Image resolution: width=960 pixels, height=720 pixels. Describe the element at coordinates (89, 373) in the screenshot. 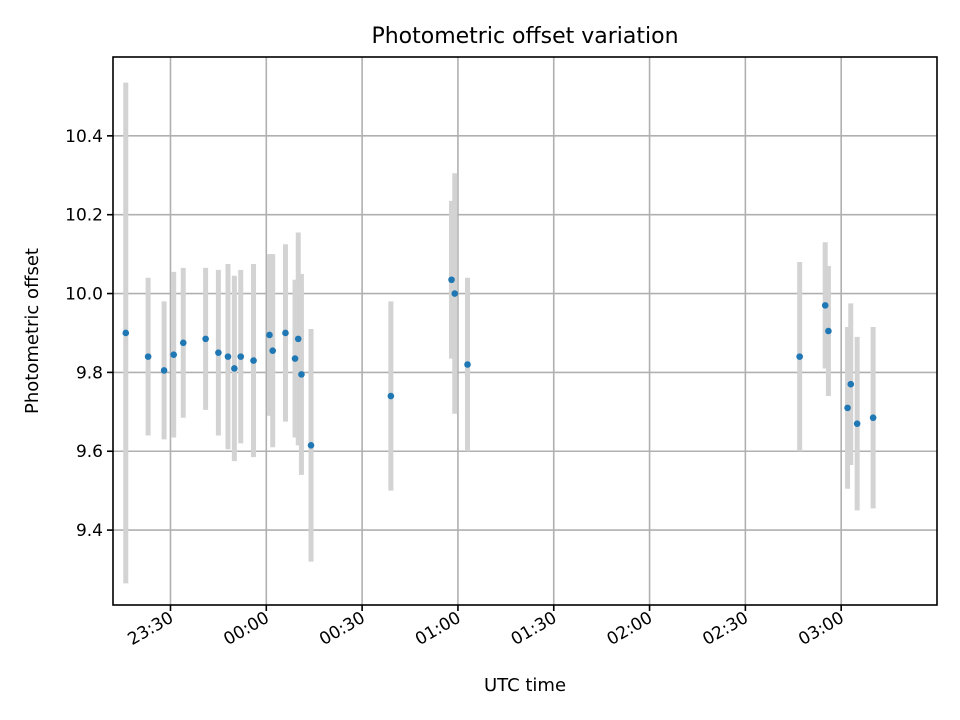

I see `y-tick-label: 9.8` at that location.